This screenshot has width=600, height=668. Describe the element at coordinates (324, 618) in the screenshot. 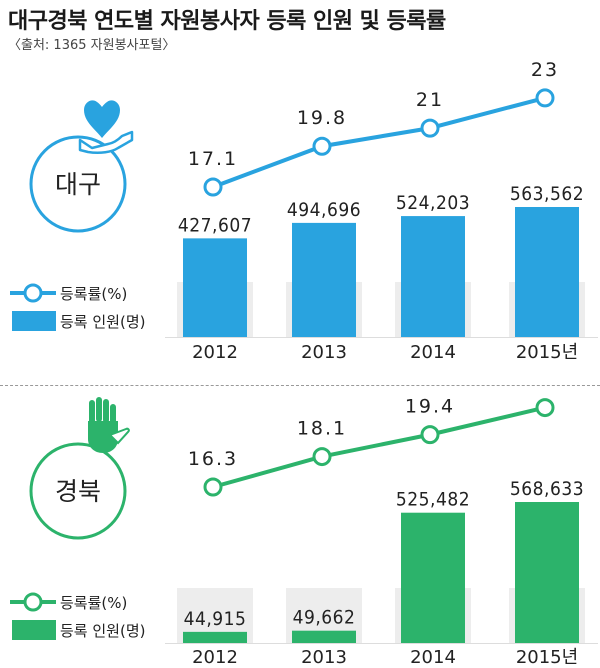

I see `bar-value-label: 49,662` at that location.